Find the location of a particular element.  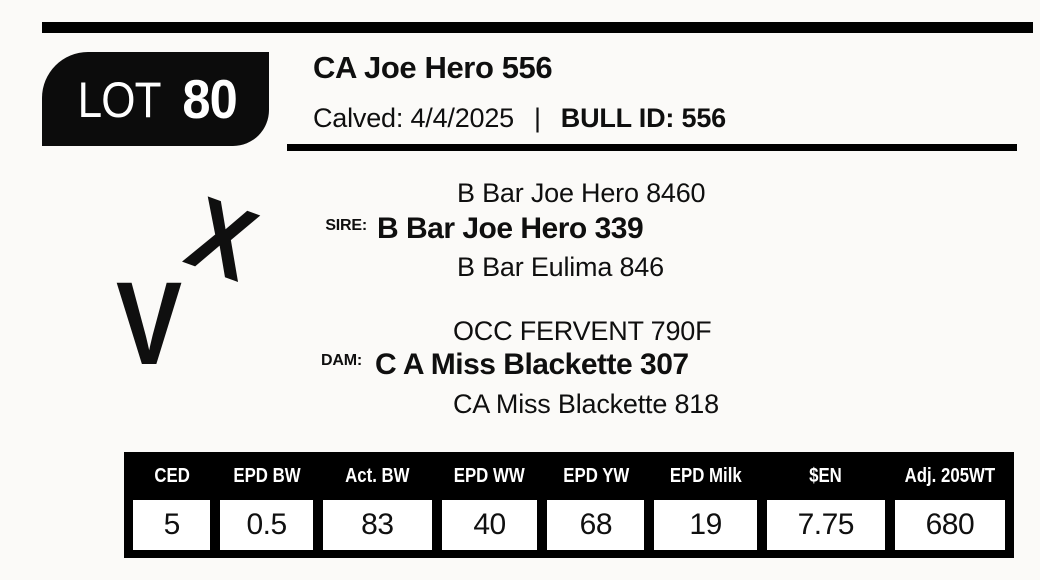

bull-id: BULL ID: 556 is located at coordinates (643, 118).